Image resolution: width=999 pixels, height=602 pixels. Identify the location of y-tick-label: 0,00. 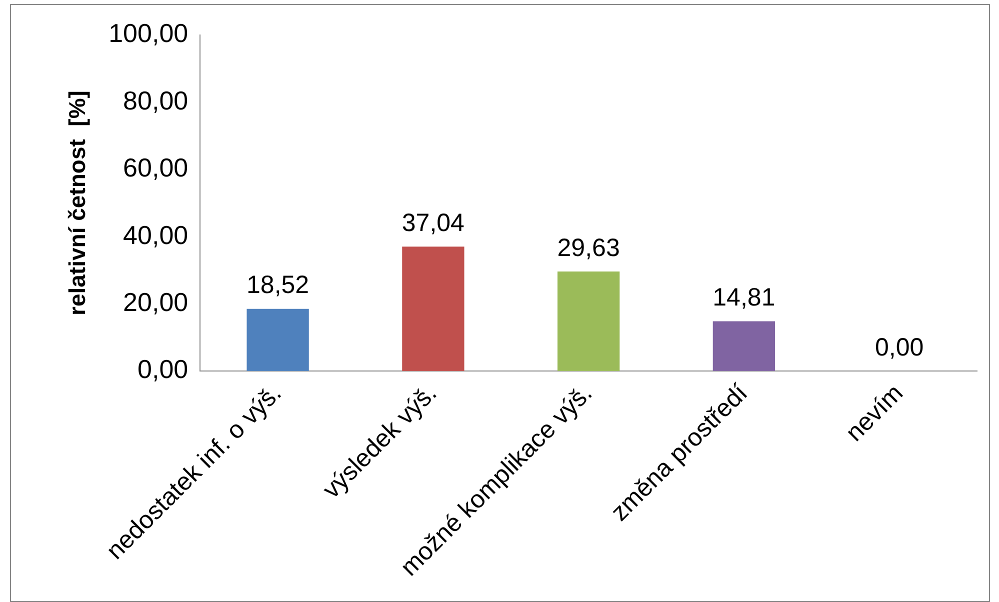
(163, 369).